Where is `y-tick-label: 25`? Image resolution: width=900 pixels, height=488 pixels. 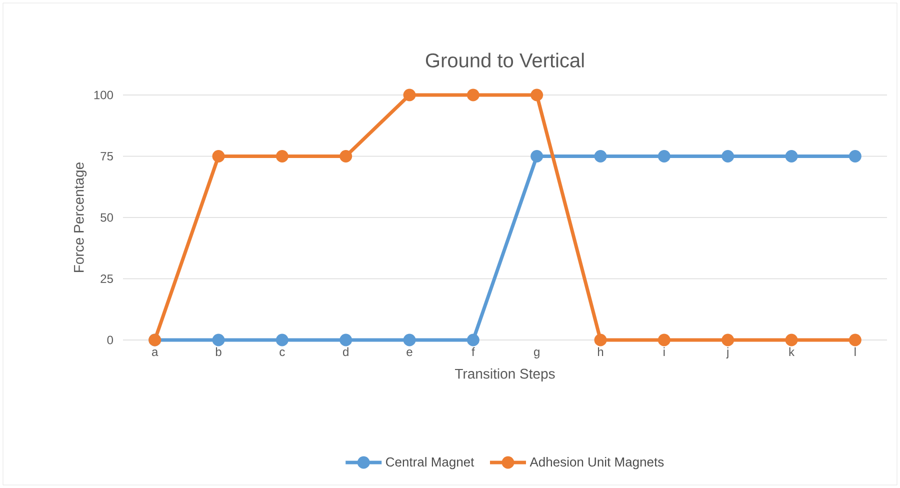 y-tick-label: 25 is located at coordinates (106, 278).